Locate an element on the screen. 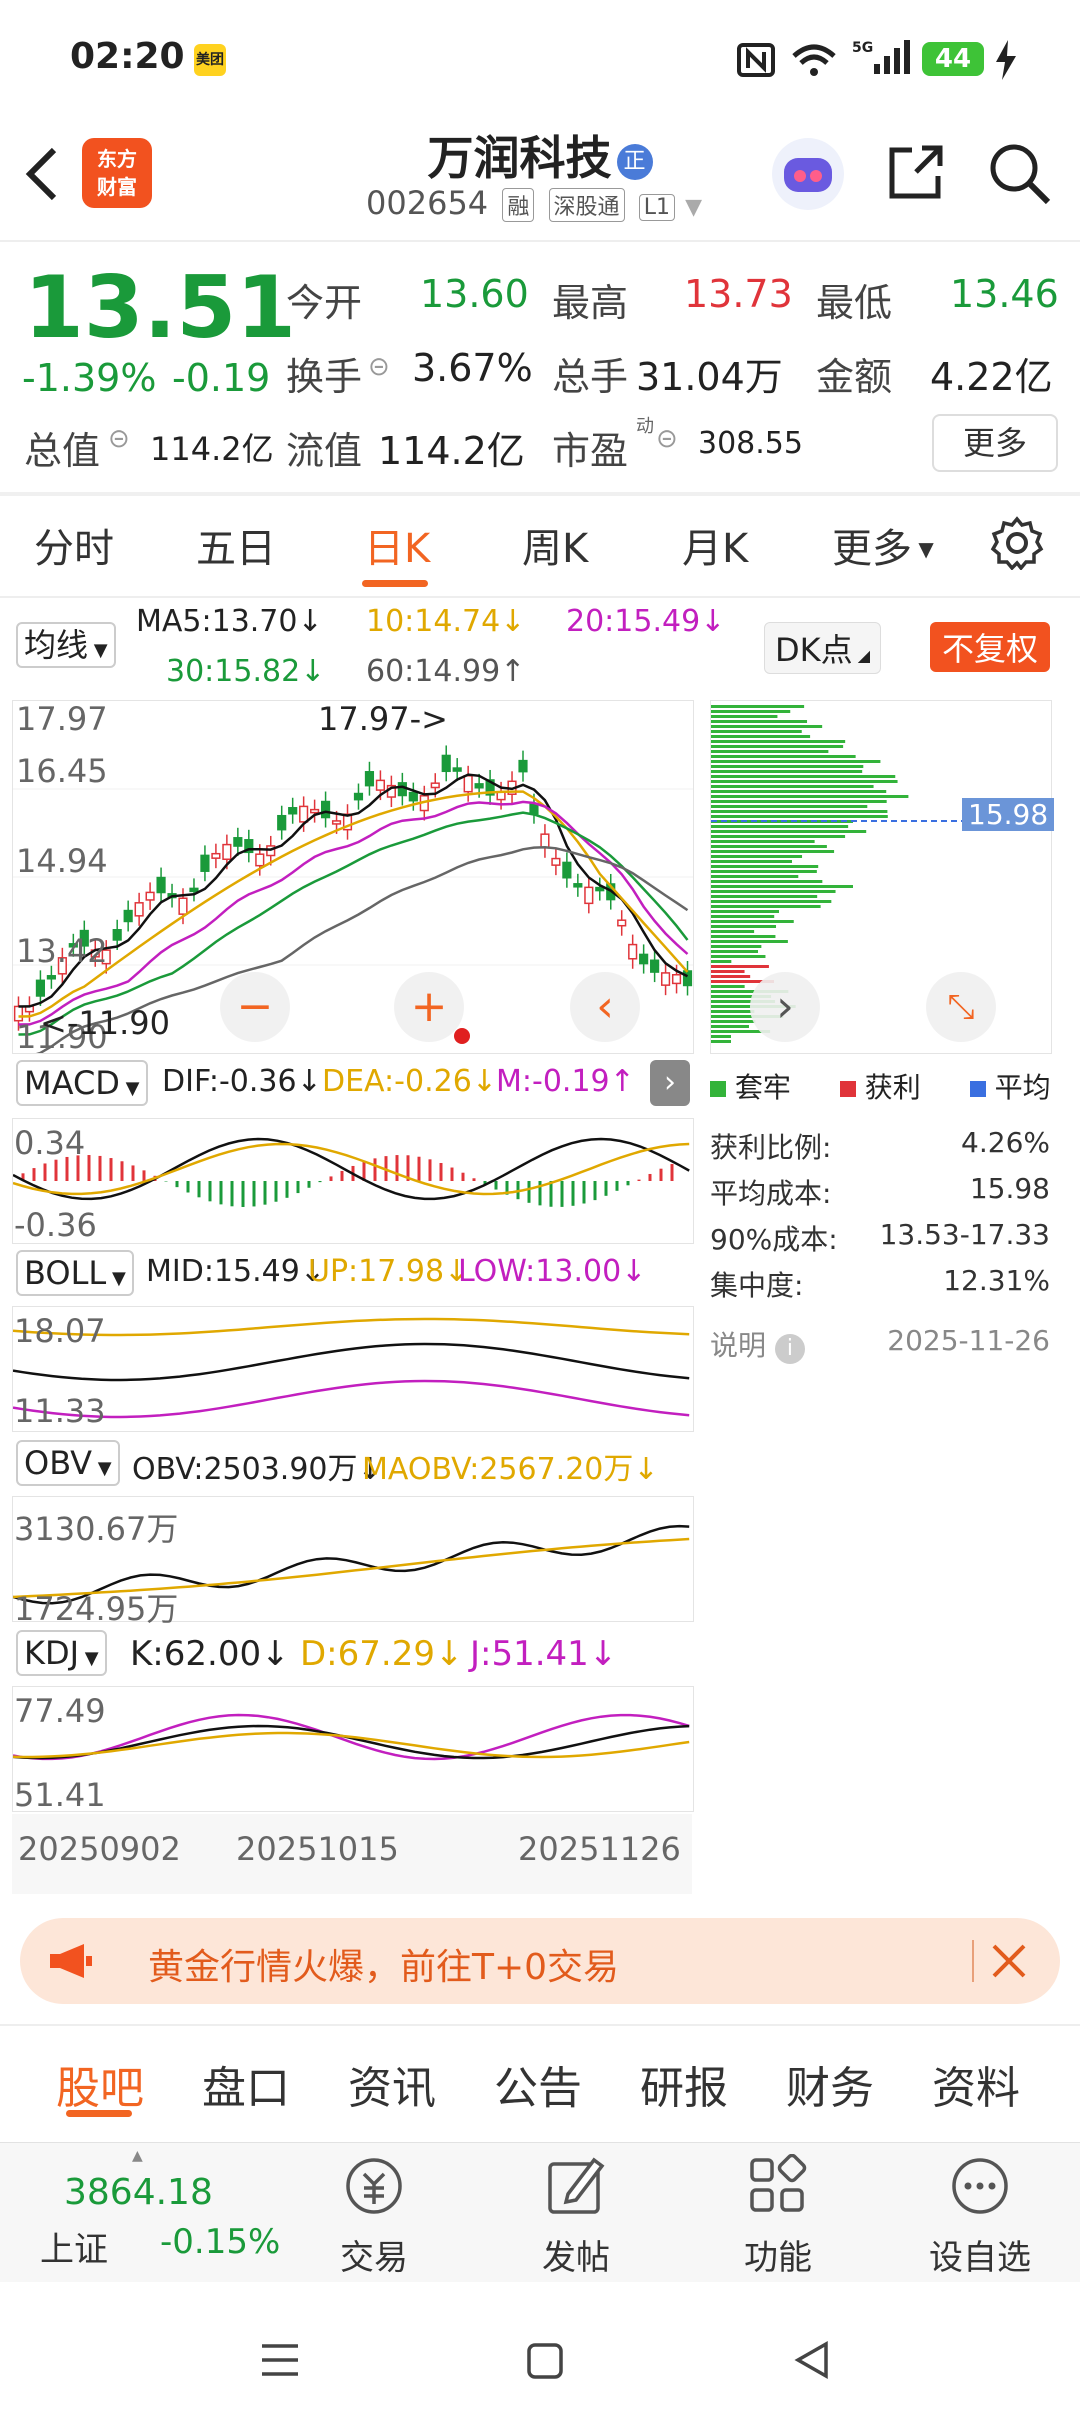 The width and height of the screenshot is (1080, 2412). divider is located at coordinates (540, 2025).